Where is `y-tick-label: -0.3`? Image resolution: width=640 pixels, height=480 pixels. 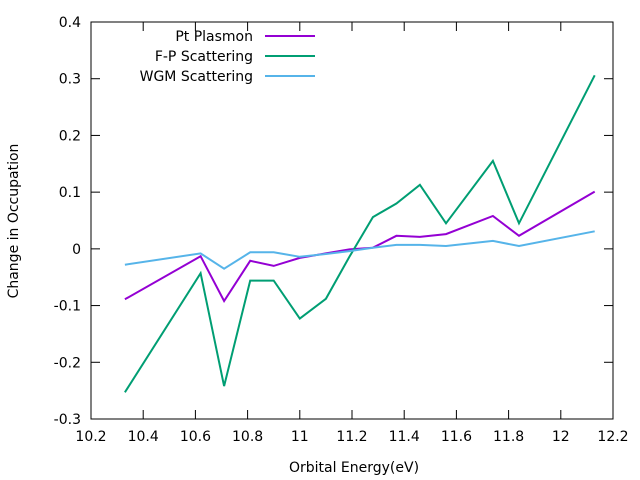 y-tick-label: -0.3 is located at coordinates (67, 420).